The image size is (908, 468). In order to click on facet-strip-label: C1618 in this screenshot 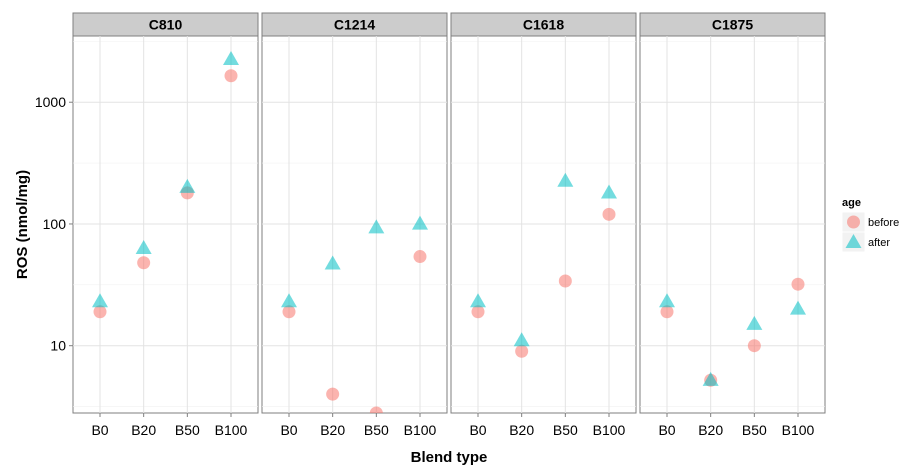, I will do `click(543, 25)`.